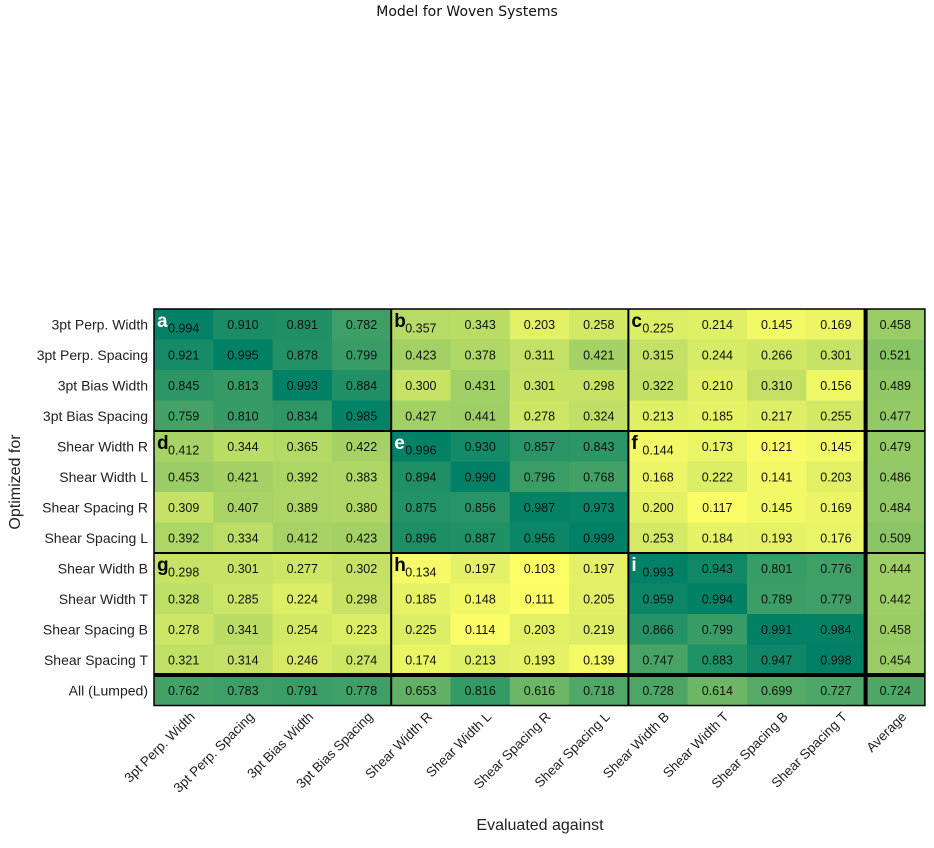  What do you see at coordinates (657, 386) in the screenshot?
I see `cell-value-label: 0.322` at bounding box center [657, 386].